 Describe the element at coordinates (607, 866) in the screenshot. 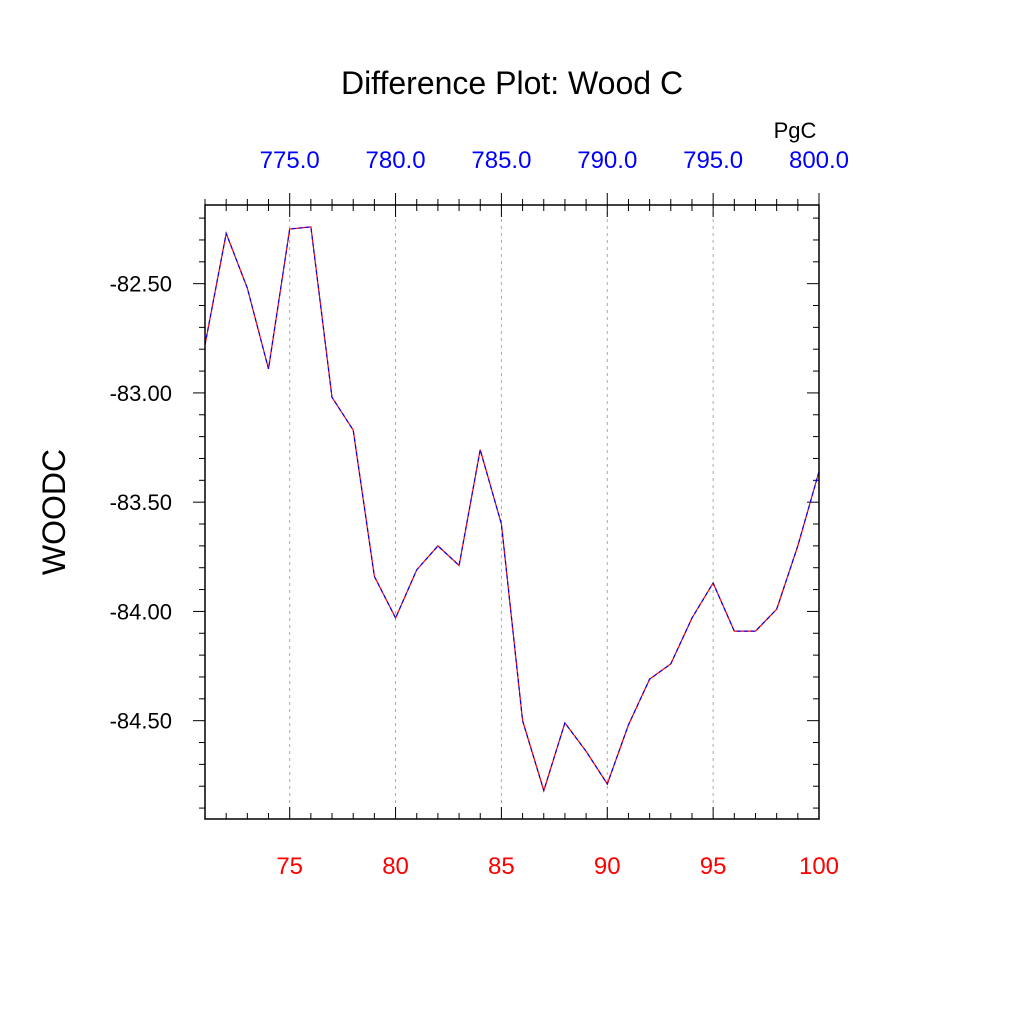

I see `x-tick-label: 90` at that location.